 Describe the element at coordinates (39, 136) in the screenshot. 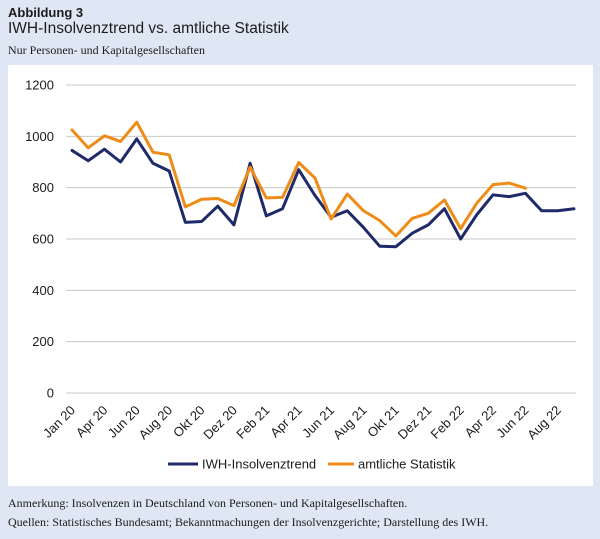

I see `y-tick-label: 1000` at that location.